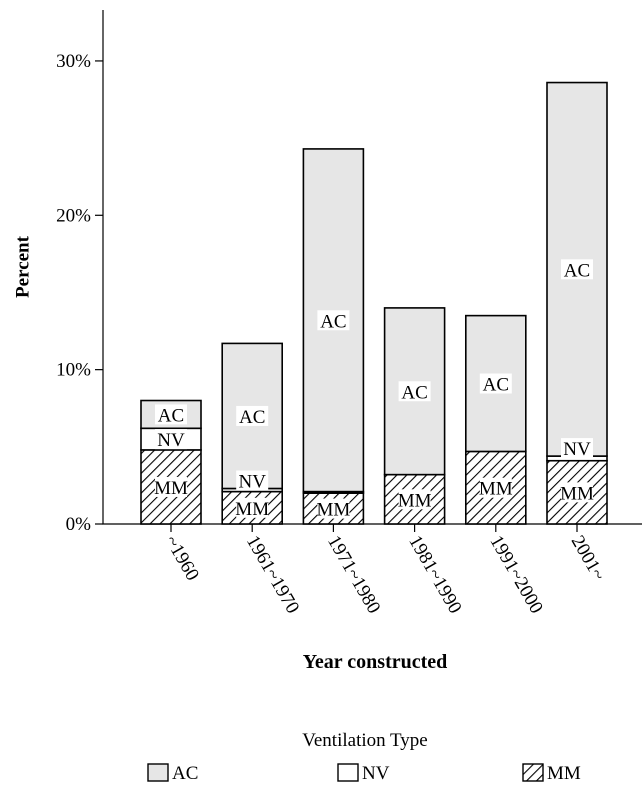  Describe the element at coordinates (185, 773) in the screenshot. I see `legend-label-ac: AC` at that location.